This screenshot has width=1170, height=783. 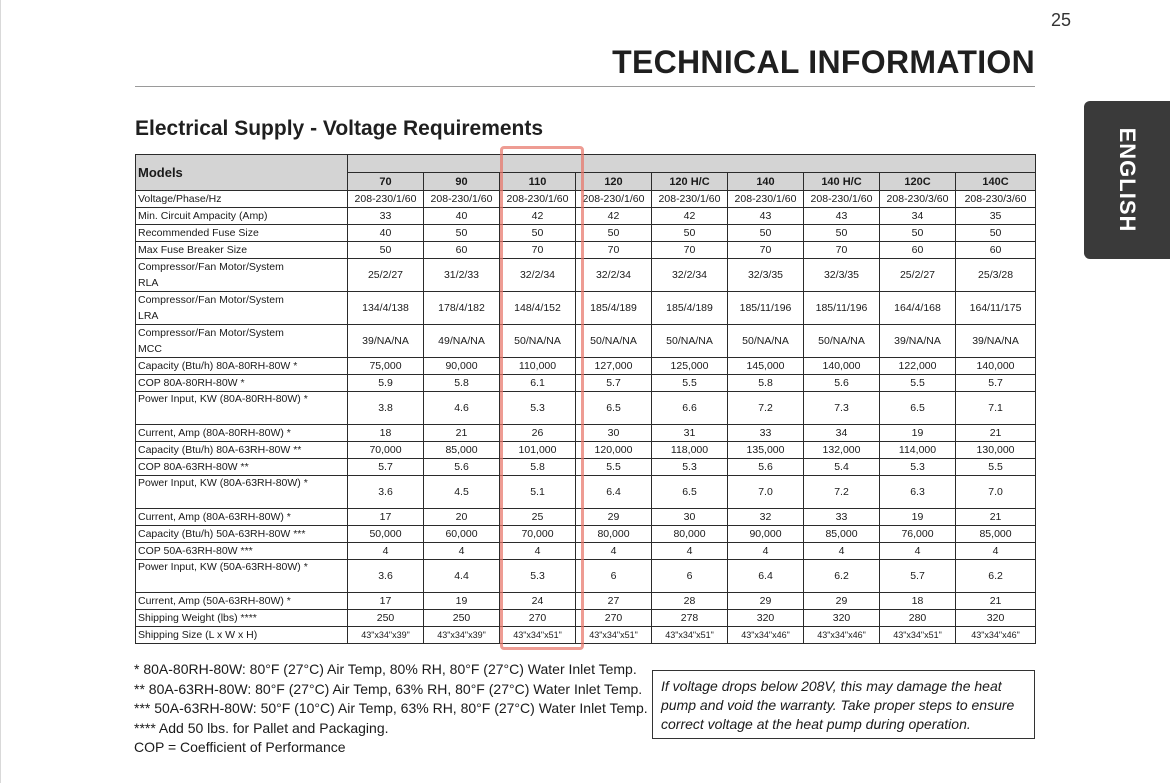 What do you see at coordinates (995, 216) in the screenshot?
I see `table-cell: 35` at bounding box center [995, 216].